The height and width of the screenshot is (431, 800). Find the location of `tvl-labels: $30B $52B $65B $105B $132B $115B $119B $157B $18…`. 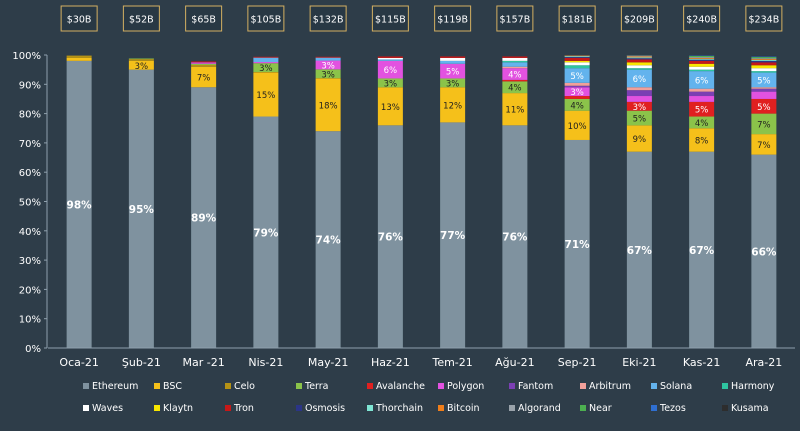

tvl-labels: $30B $52B $65B $105B $132B $115B $119B $157B $18… is located at coordinates (421, 18).